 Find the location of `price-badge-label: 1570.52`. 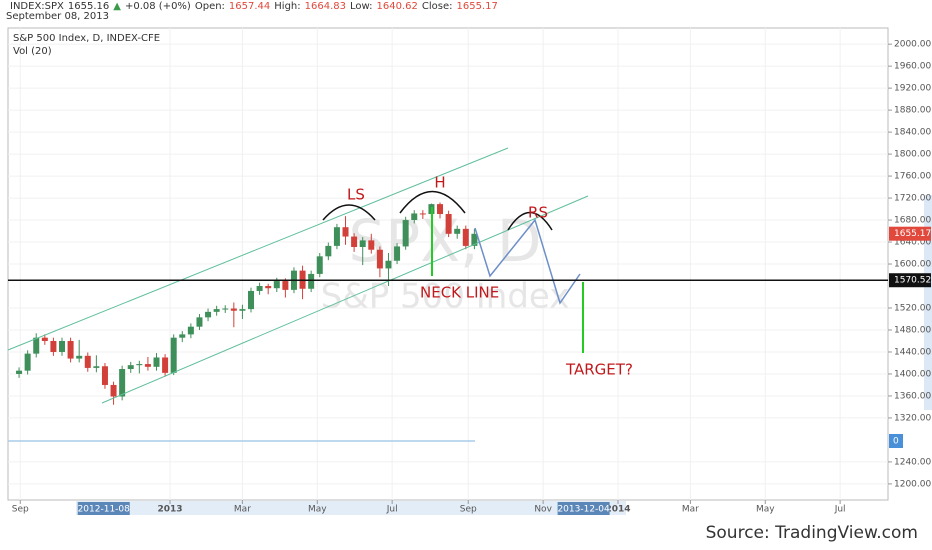

price-badge-label: 1570.52 is located at coordinates (912, 281).